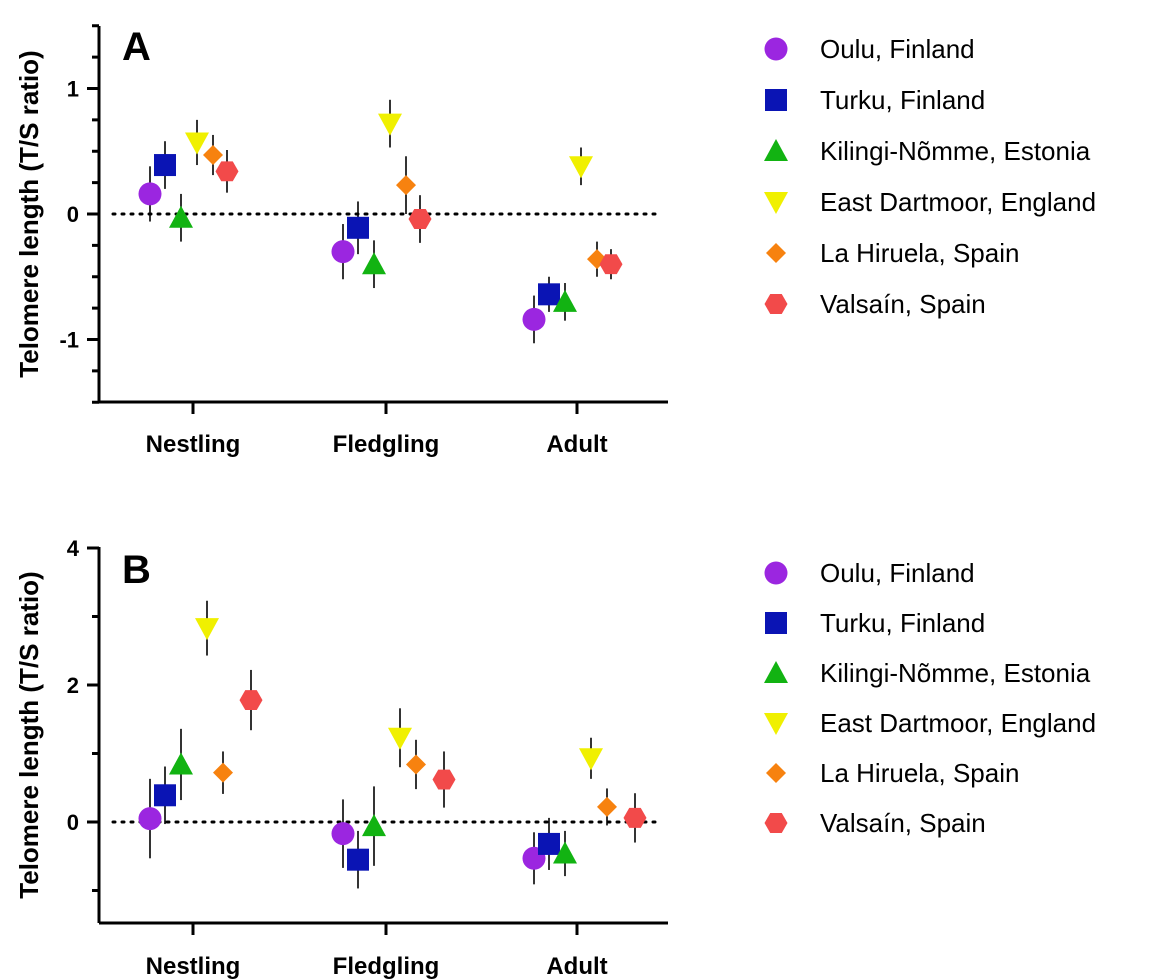 This screenshot has width=1166, height=979. Describe the element at coordinates (136, 47) in the screenshot. I see `panel-letter: A` at that location.